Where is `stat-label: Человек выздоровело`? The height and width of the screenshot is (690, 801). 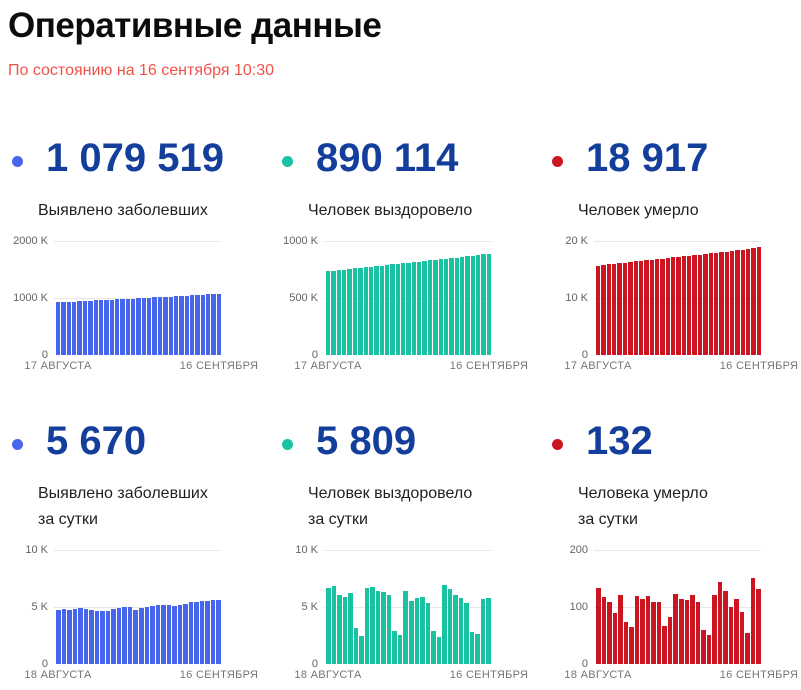 stat-label: Человек выздоровело is located at coordinates (418, 211).